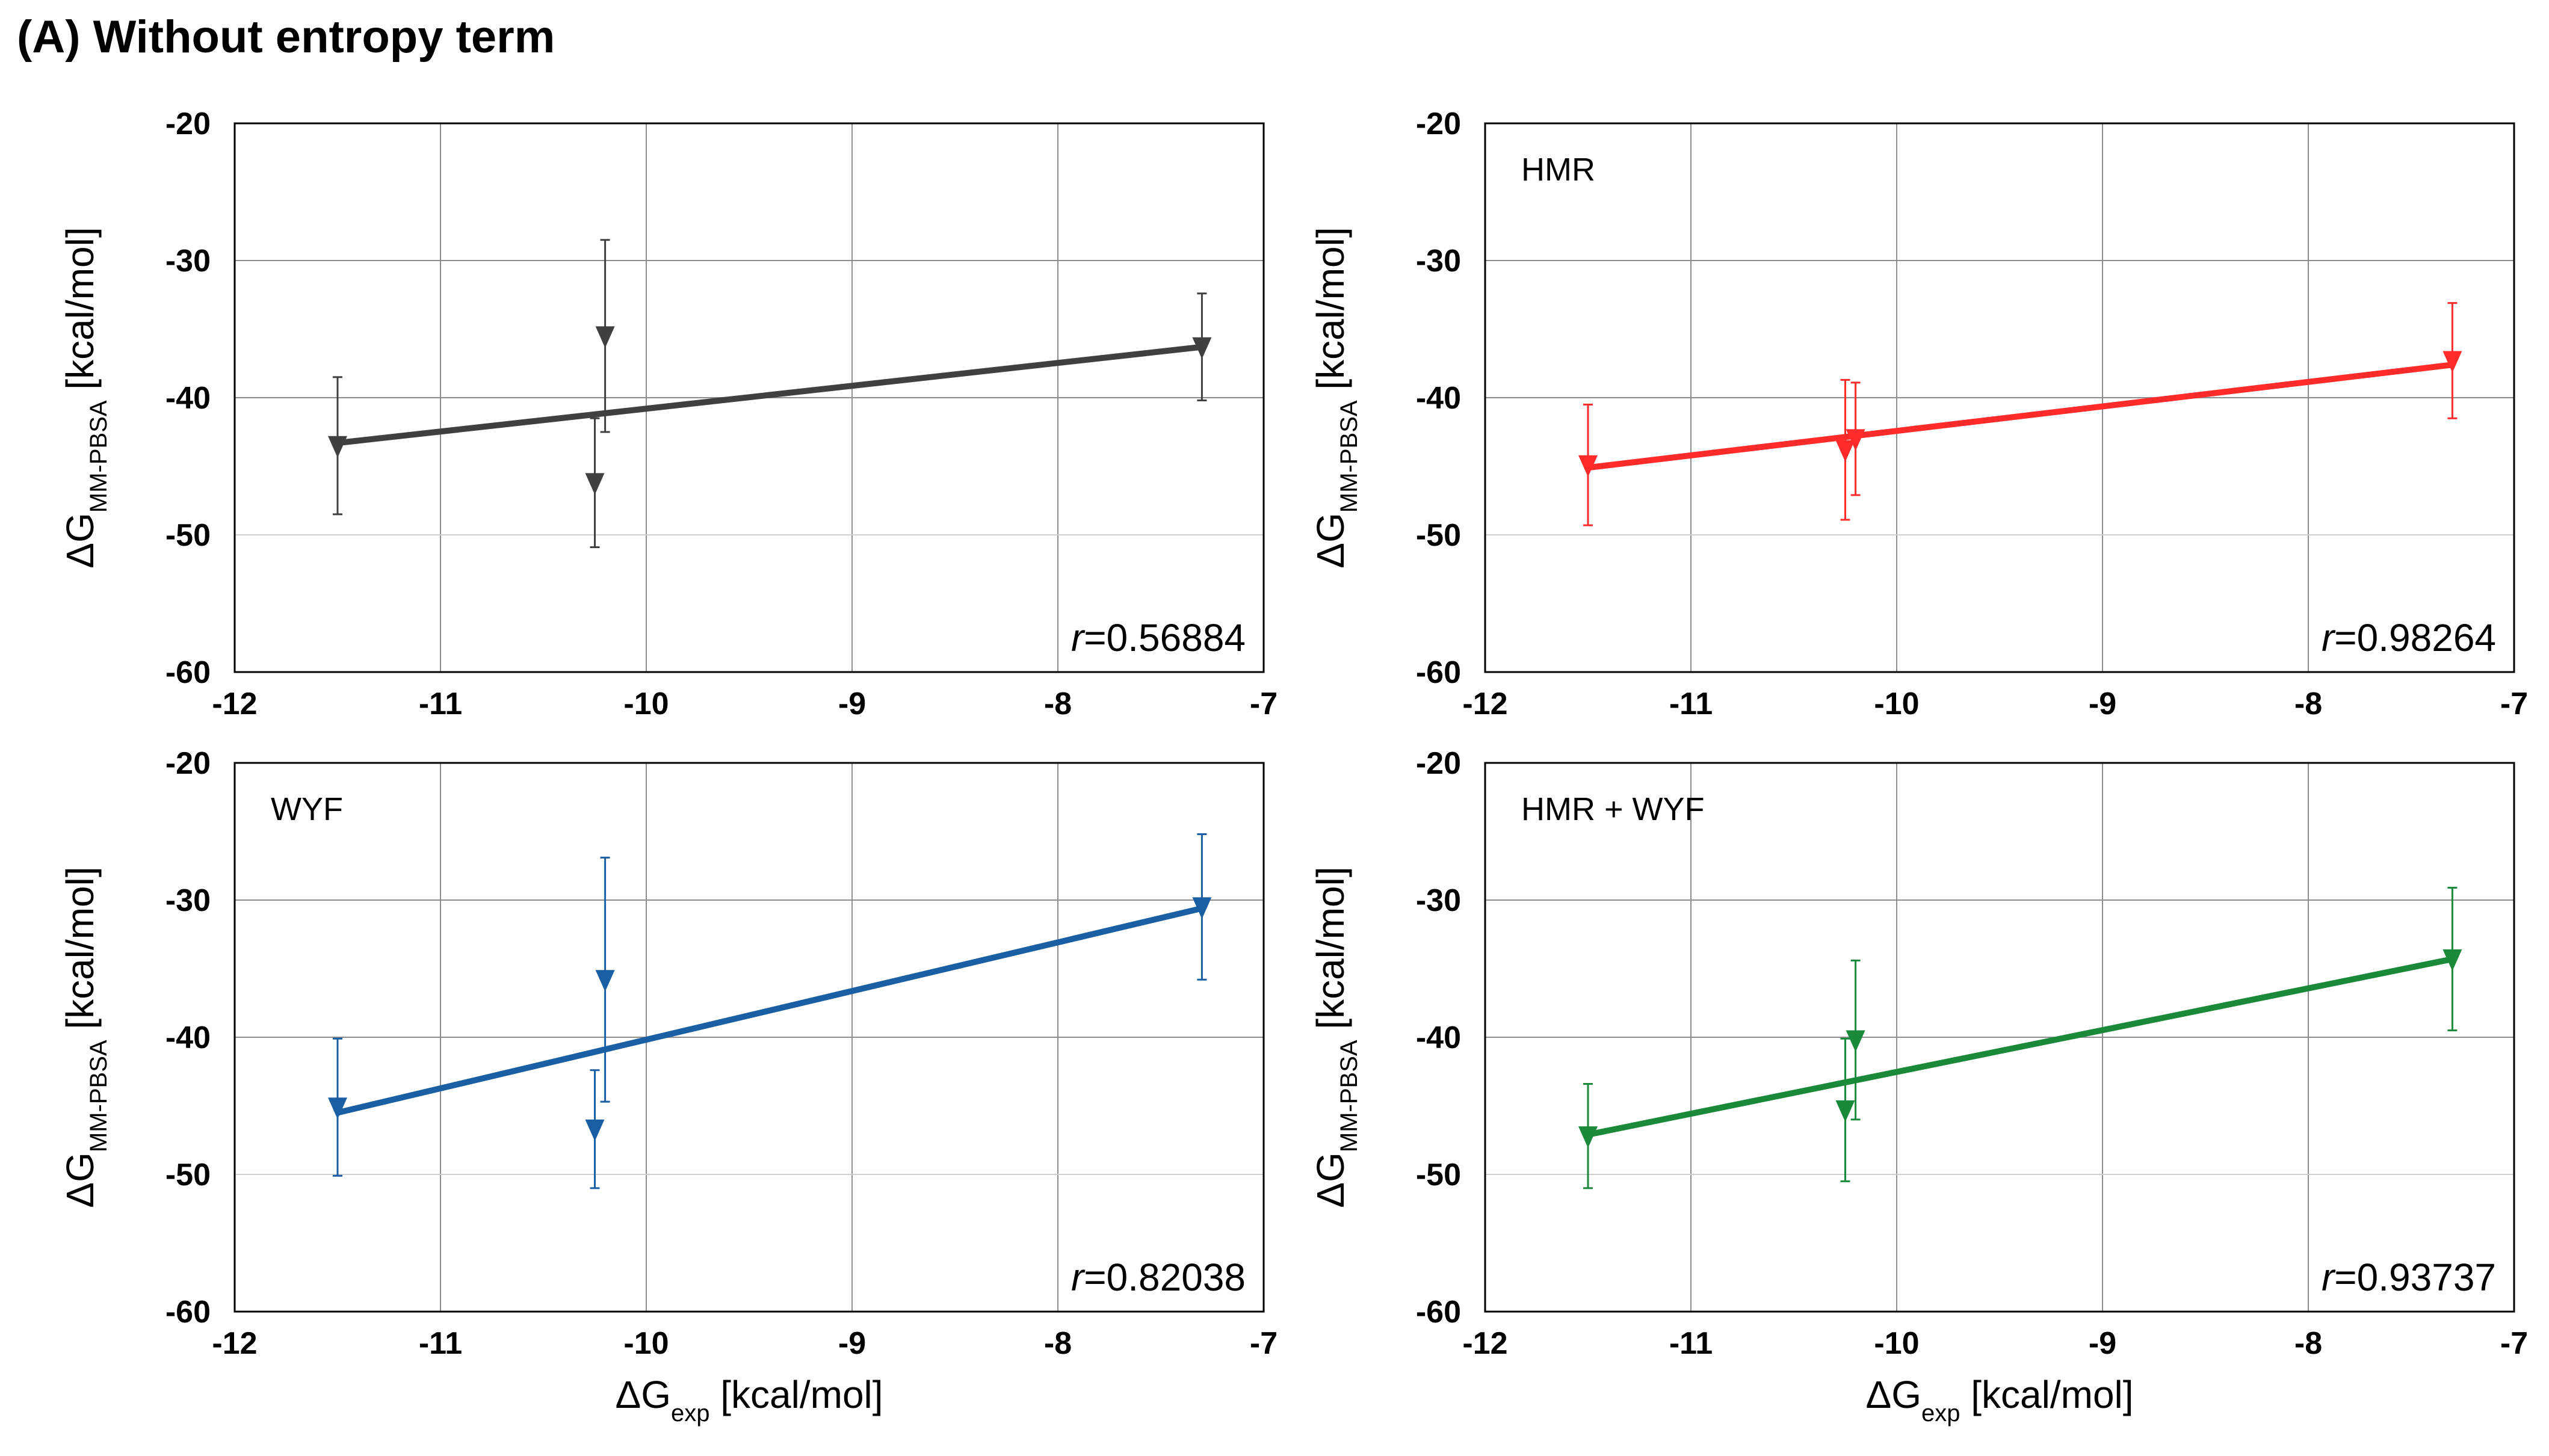 This screenshot has height=1456, width=2549. I want to click on correlation-label: r=0.82038, so click(1158, 1277).